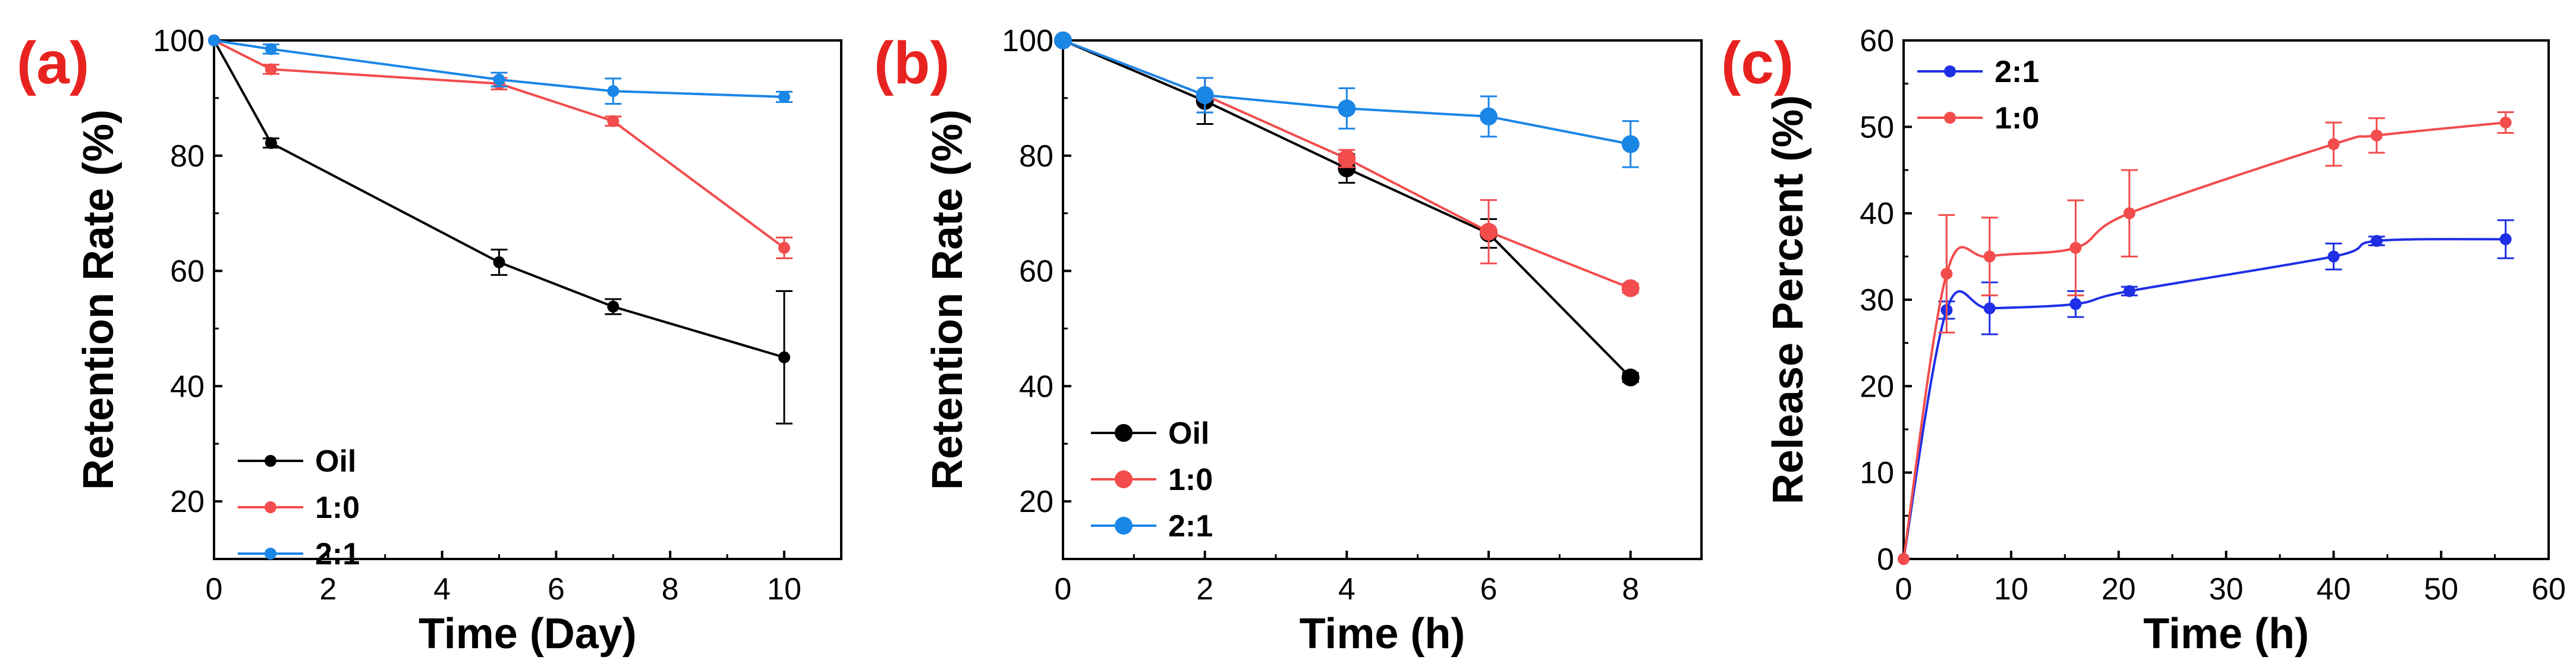 The height and width of the screenshot is (669, 2576). I want to click on x-tick-label: 30, so click(2226, 589).